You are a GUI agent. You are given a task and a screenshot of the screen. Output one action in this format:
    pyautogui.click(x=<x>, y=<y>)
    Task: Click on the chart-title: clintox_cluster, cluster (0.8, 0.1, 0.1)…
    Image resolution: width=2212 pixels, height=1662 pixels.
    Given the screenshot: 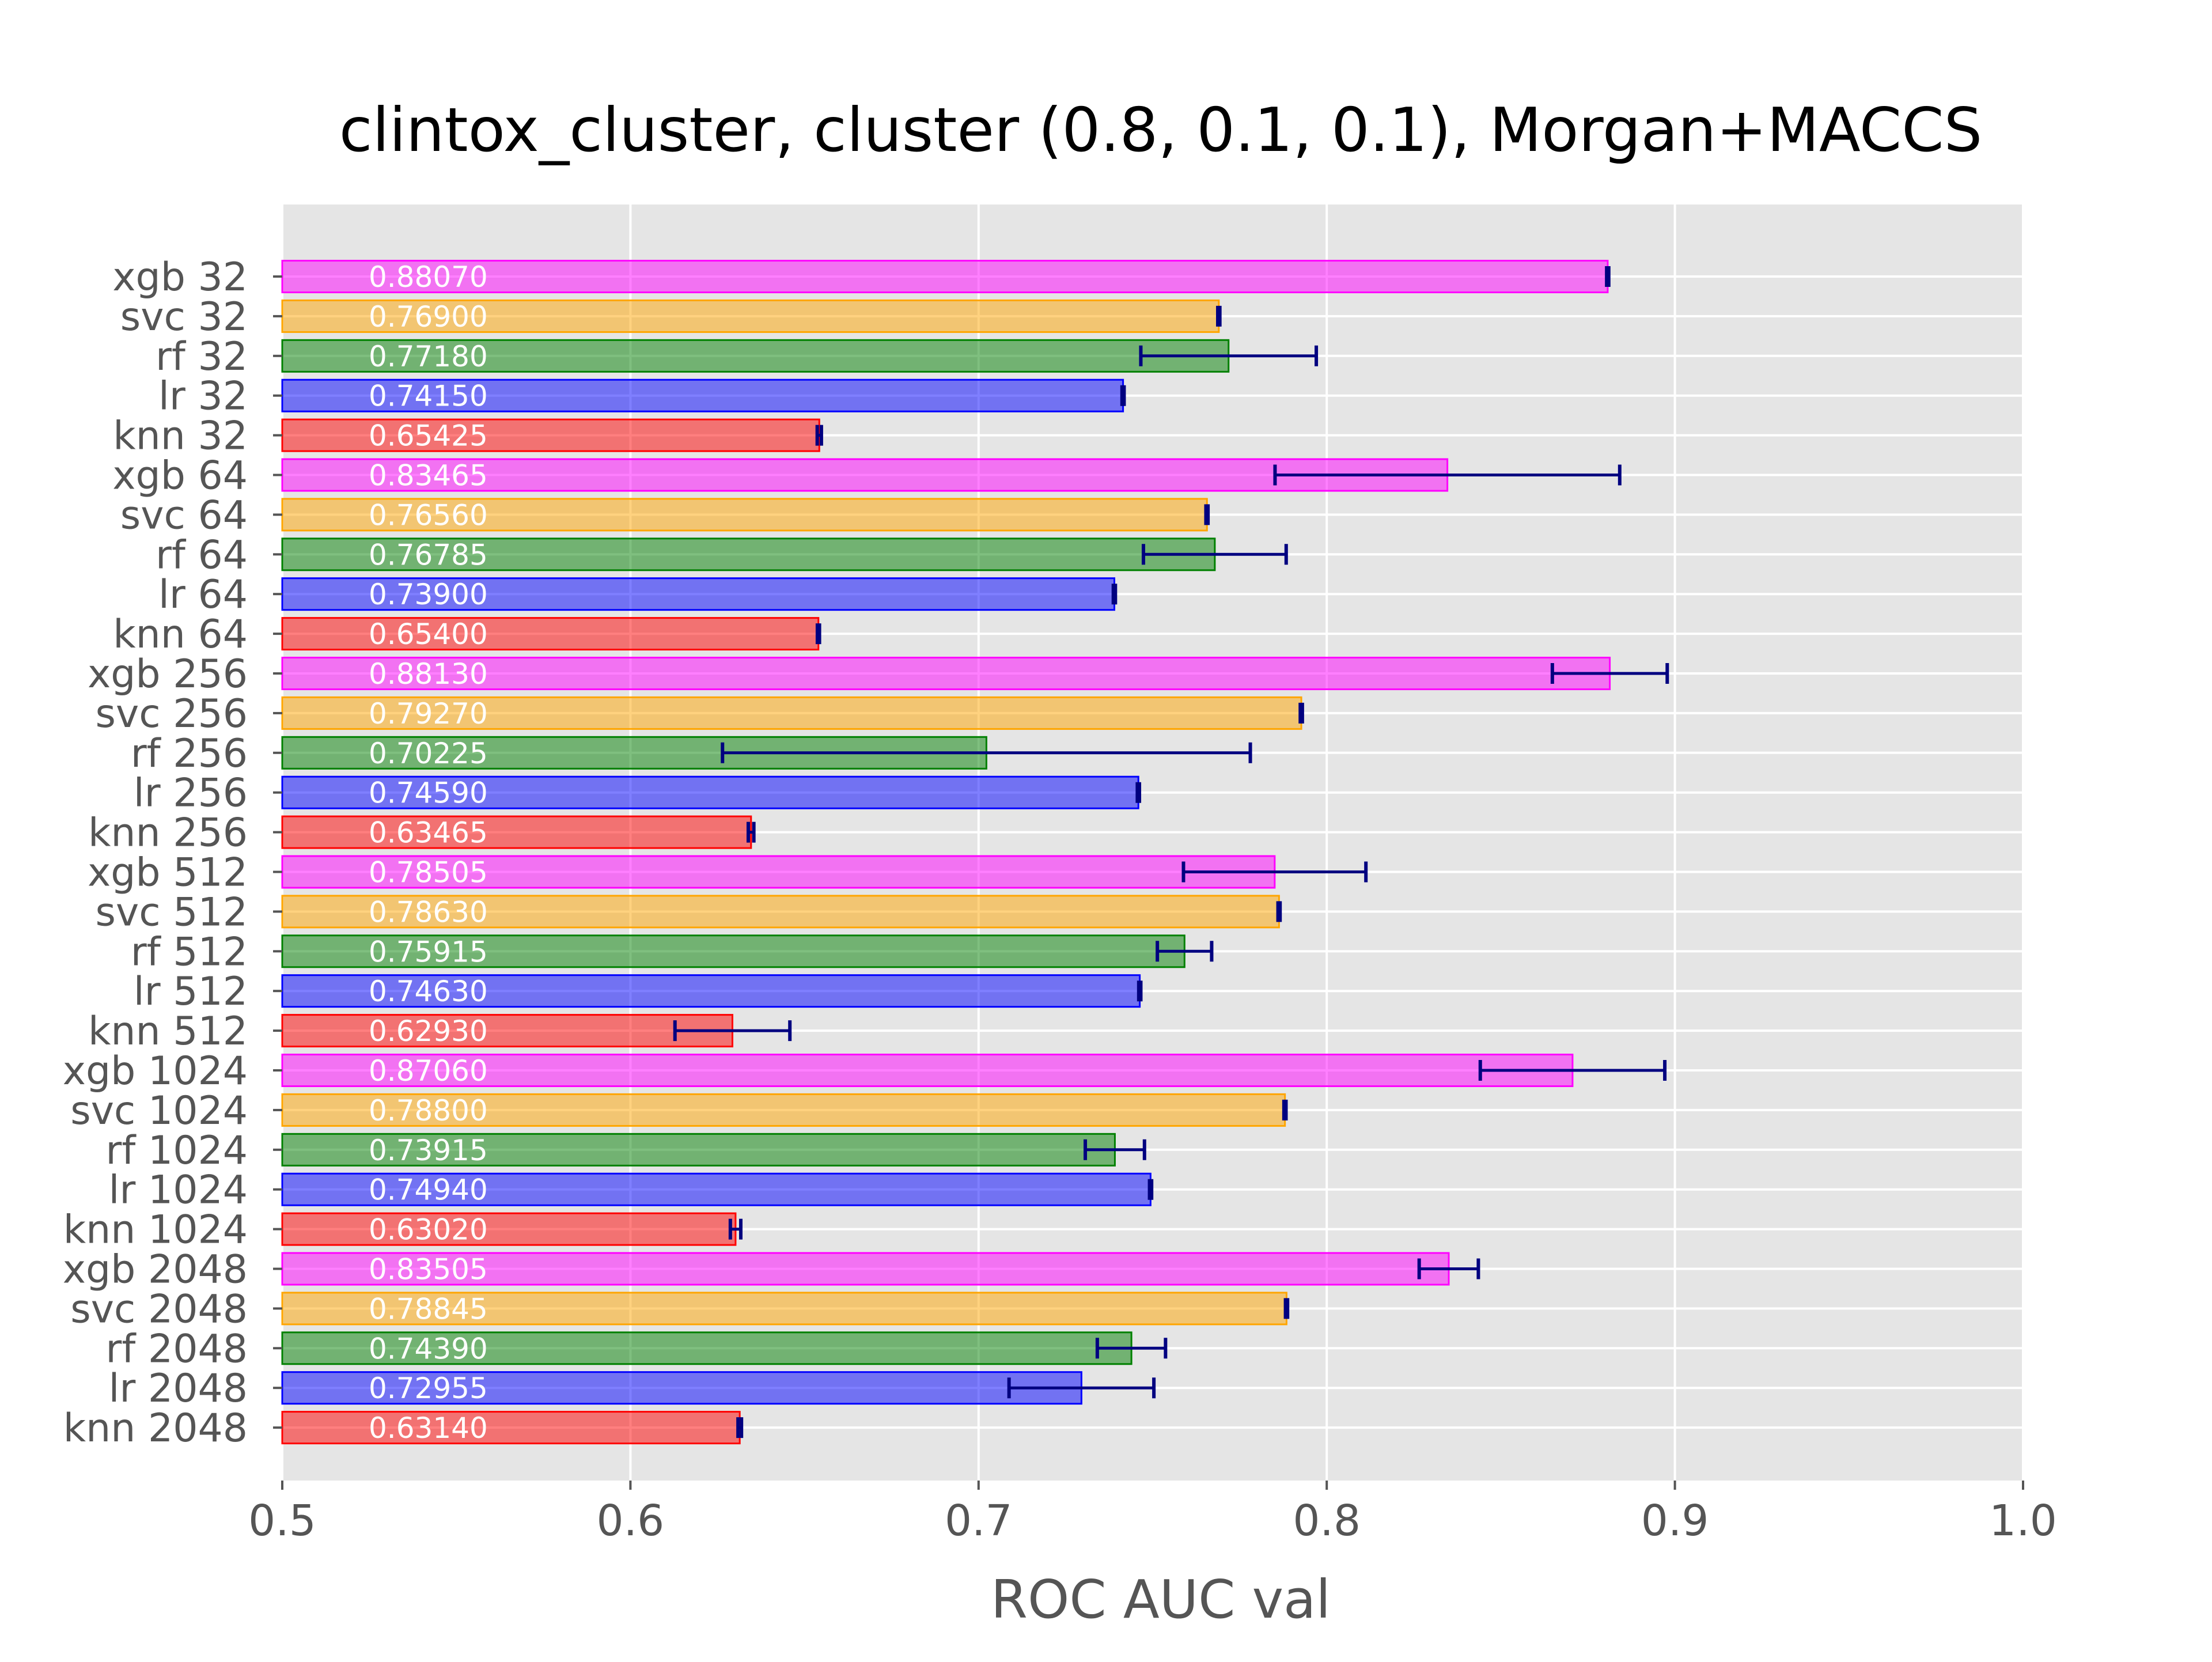 What is the action you would take?
    pyautogui.click(x=1160, y=130)
    